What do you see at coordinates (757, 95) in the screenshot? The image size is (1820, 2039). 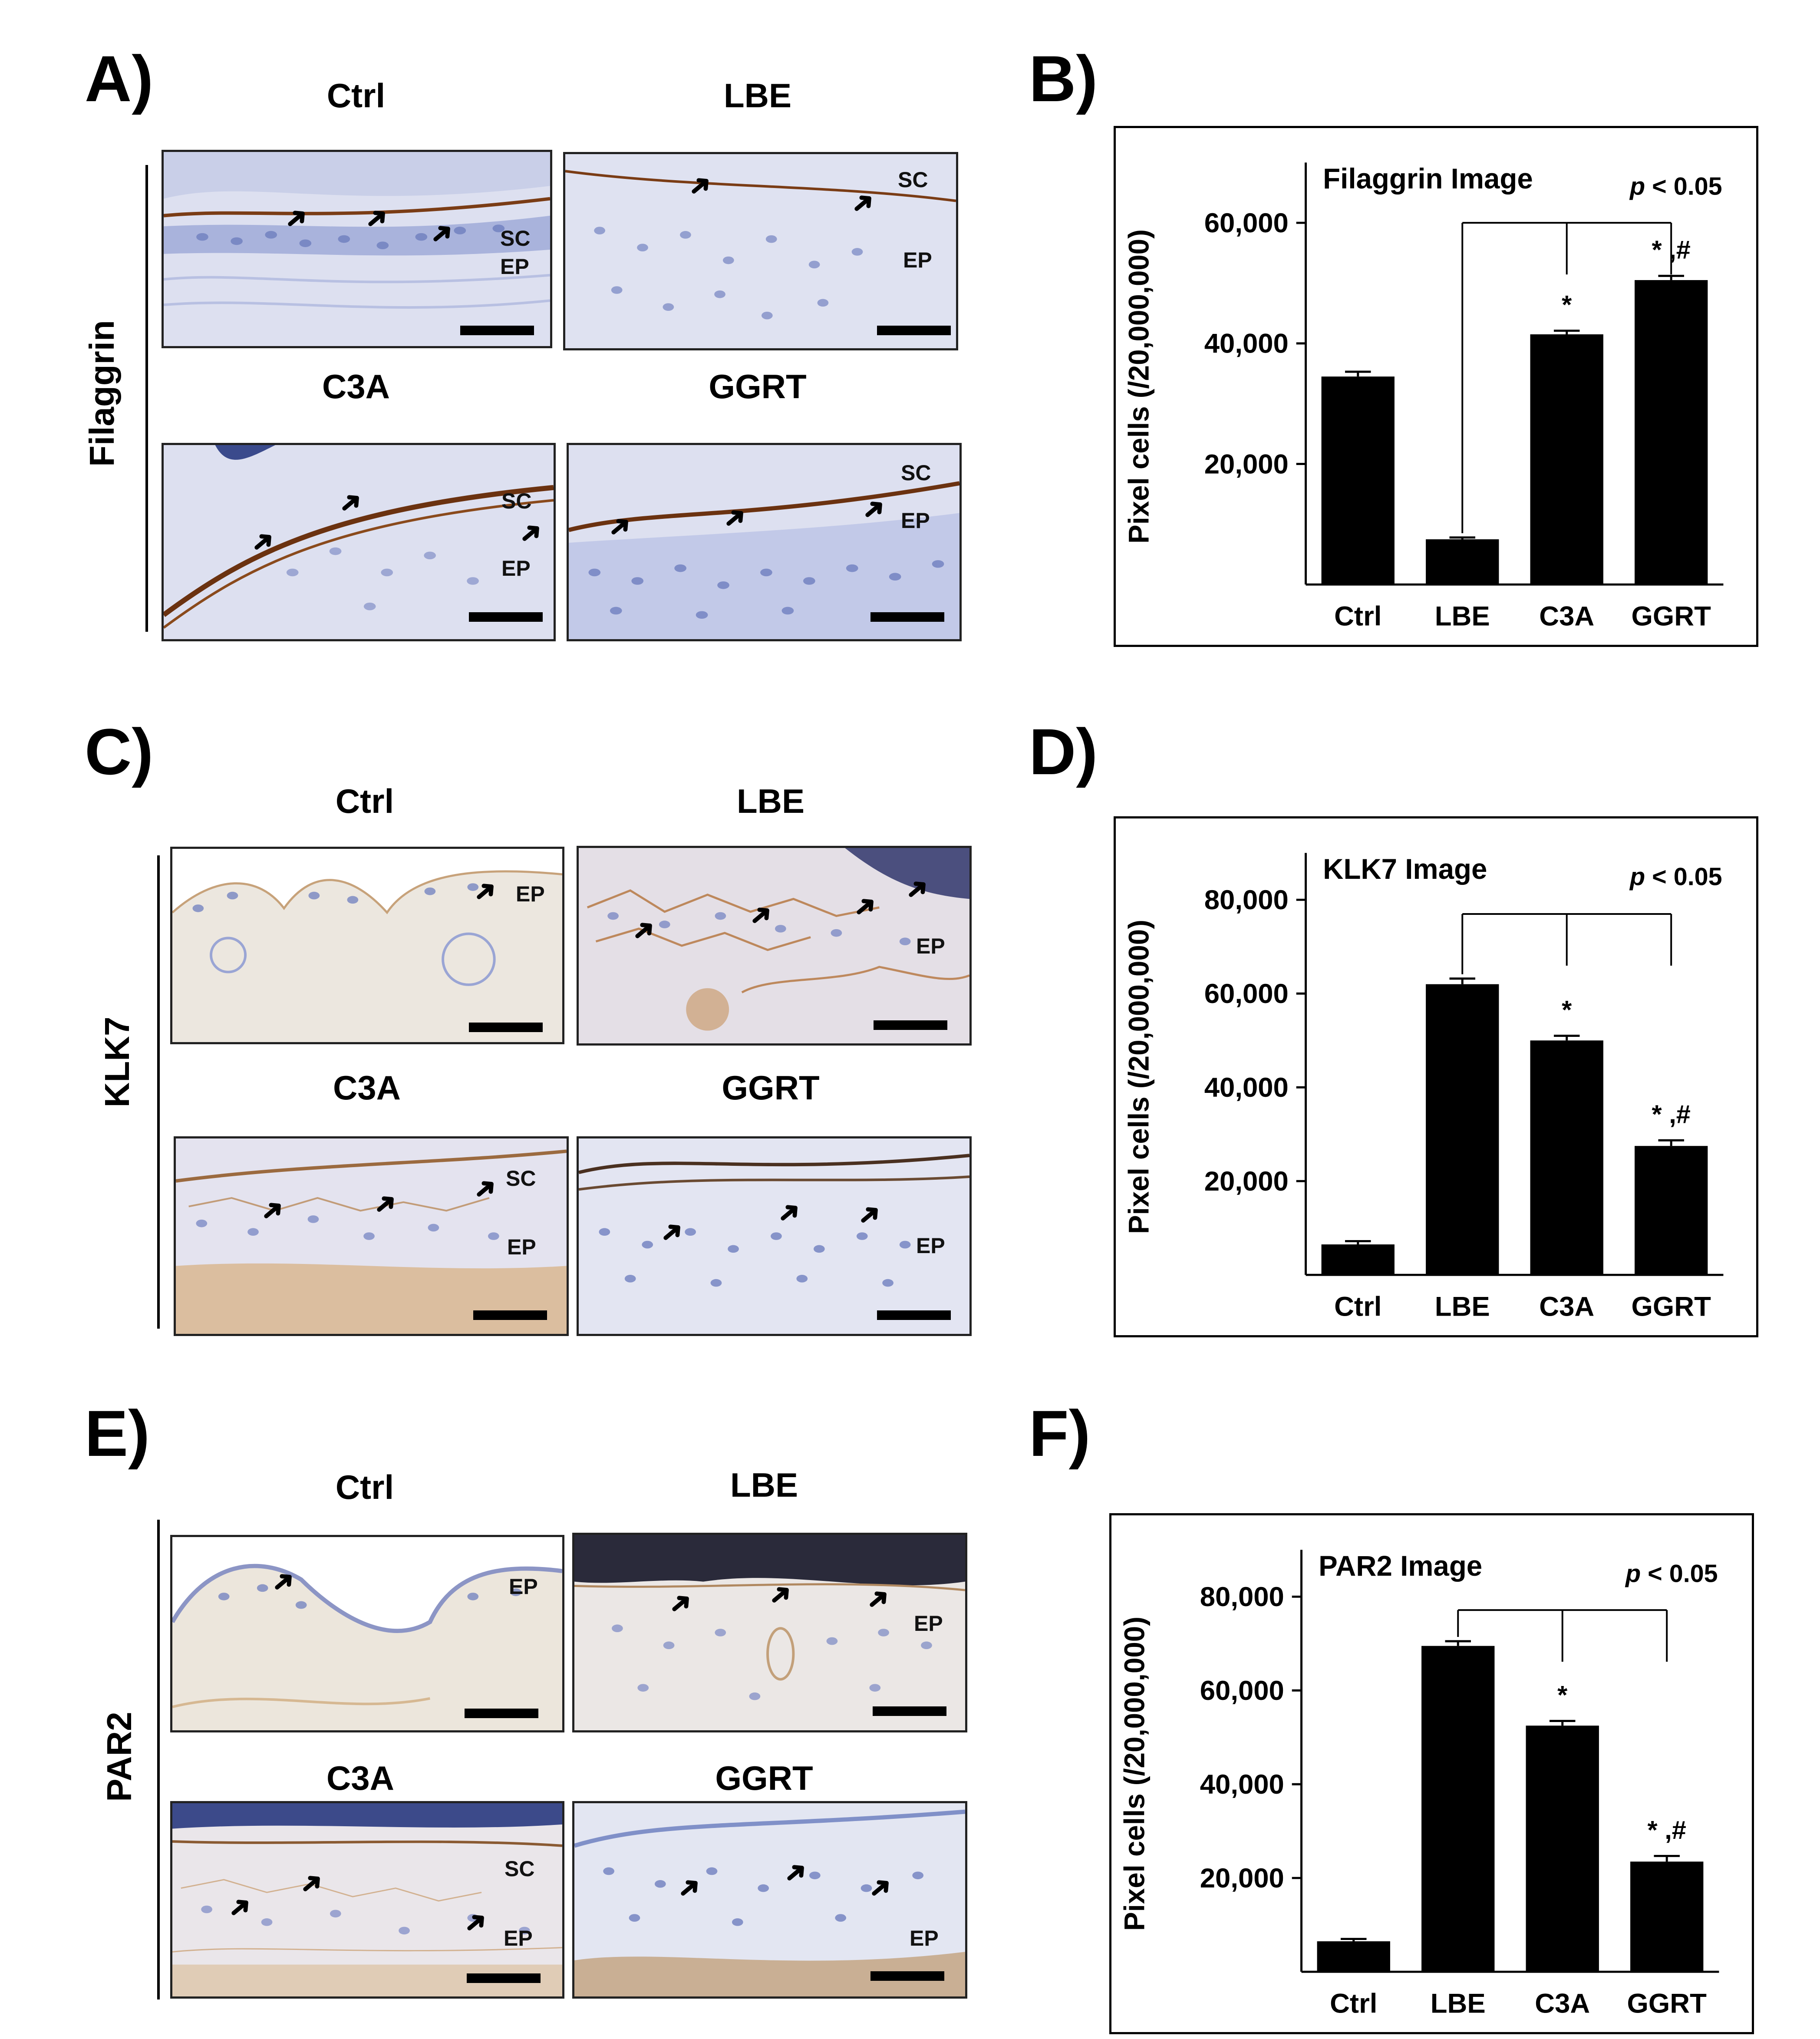 I see `panel-a-title-lbe: LBE` at bounding box center [757, 95].